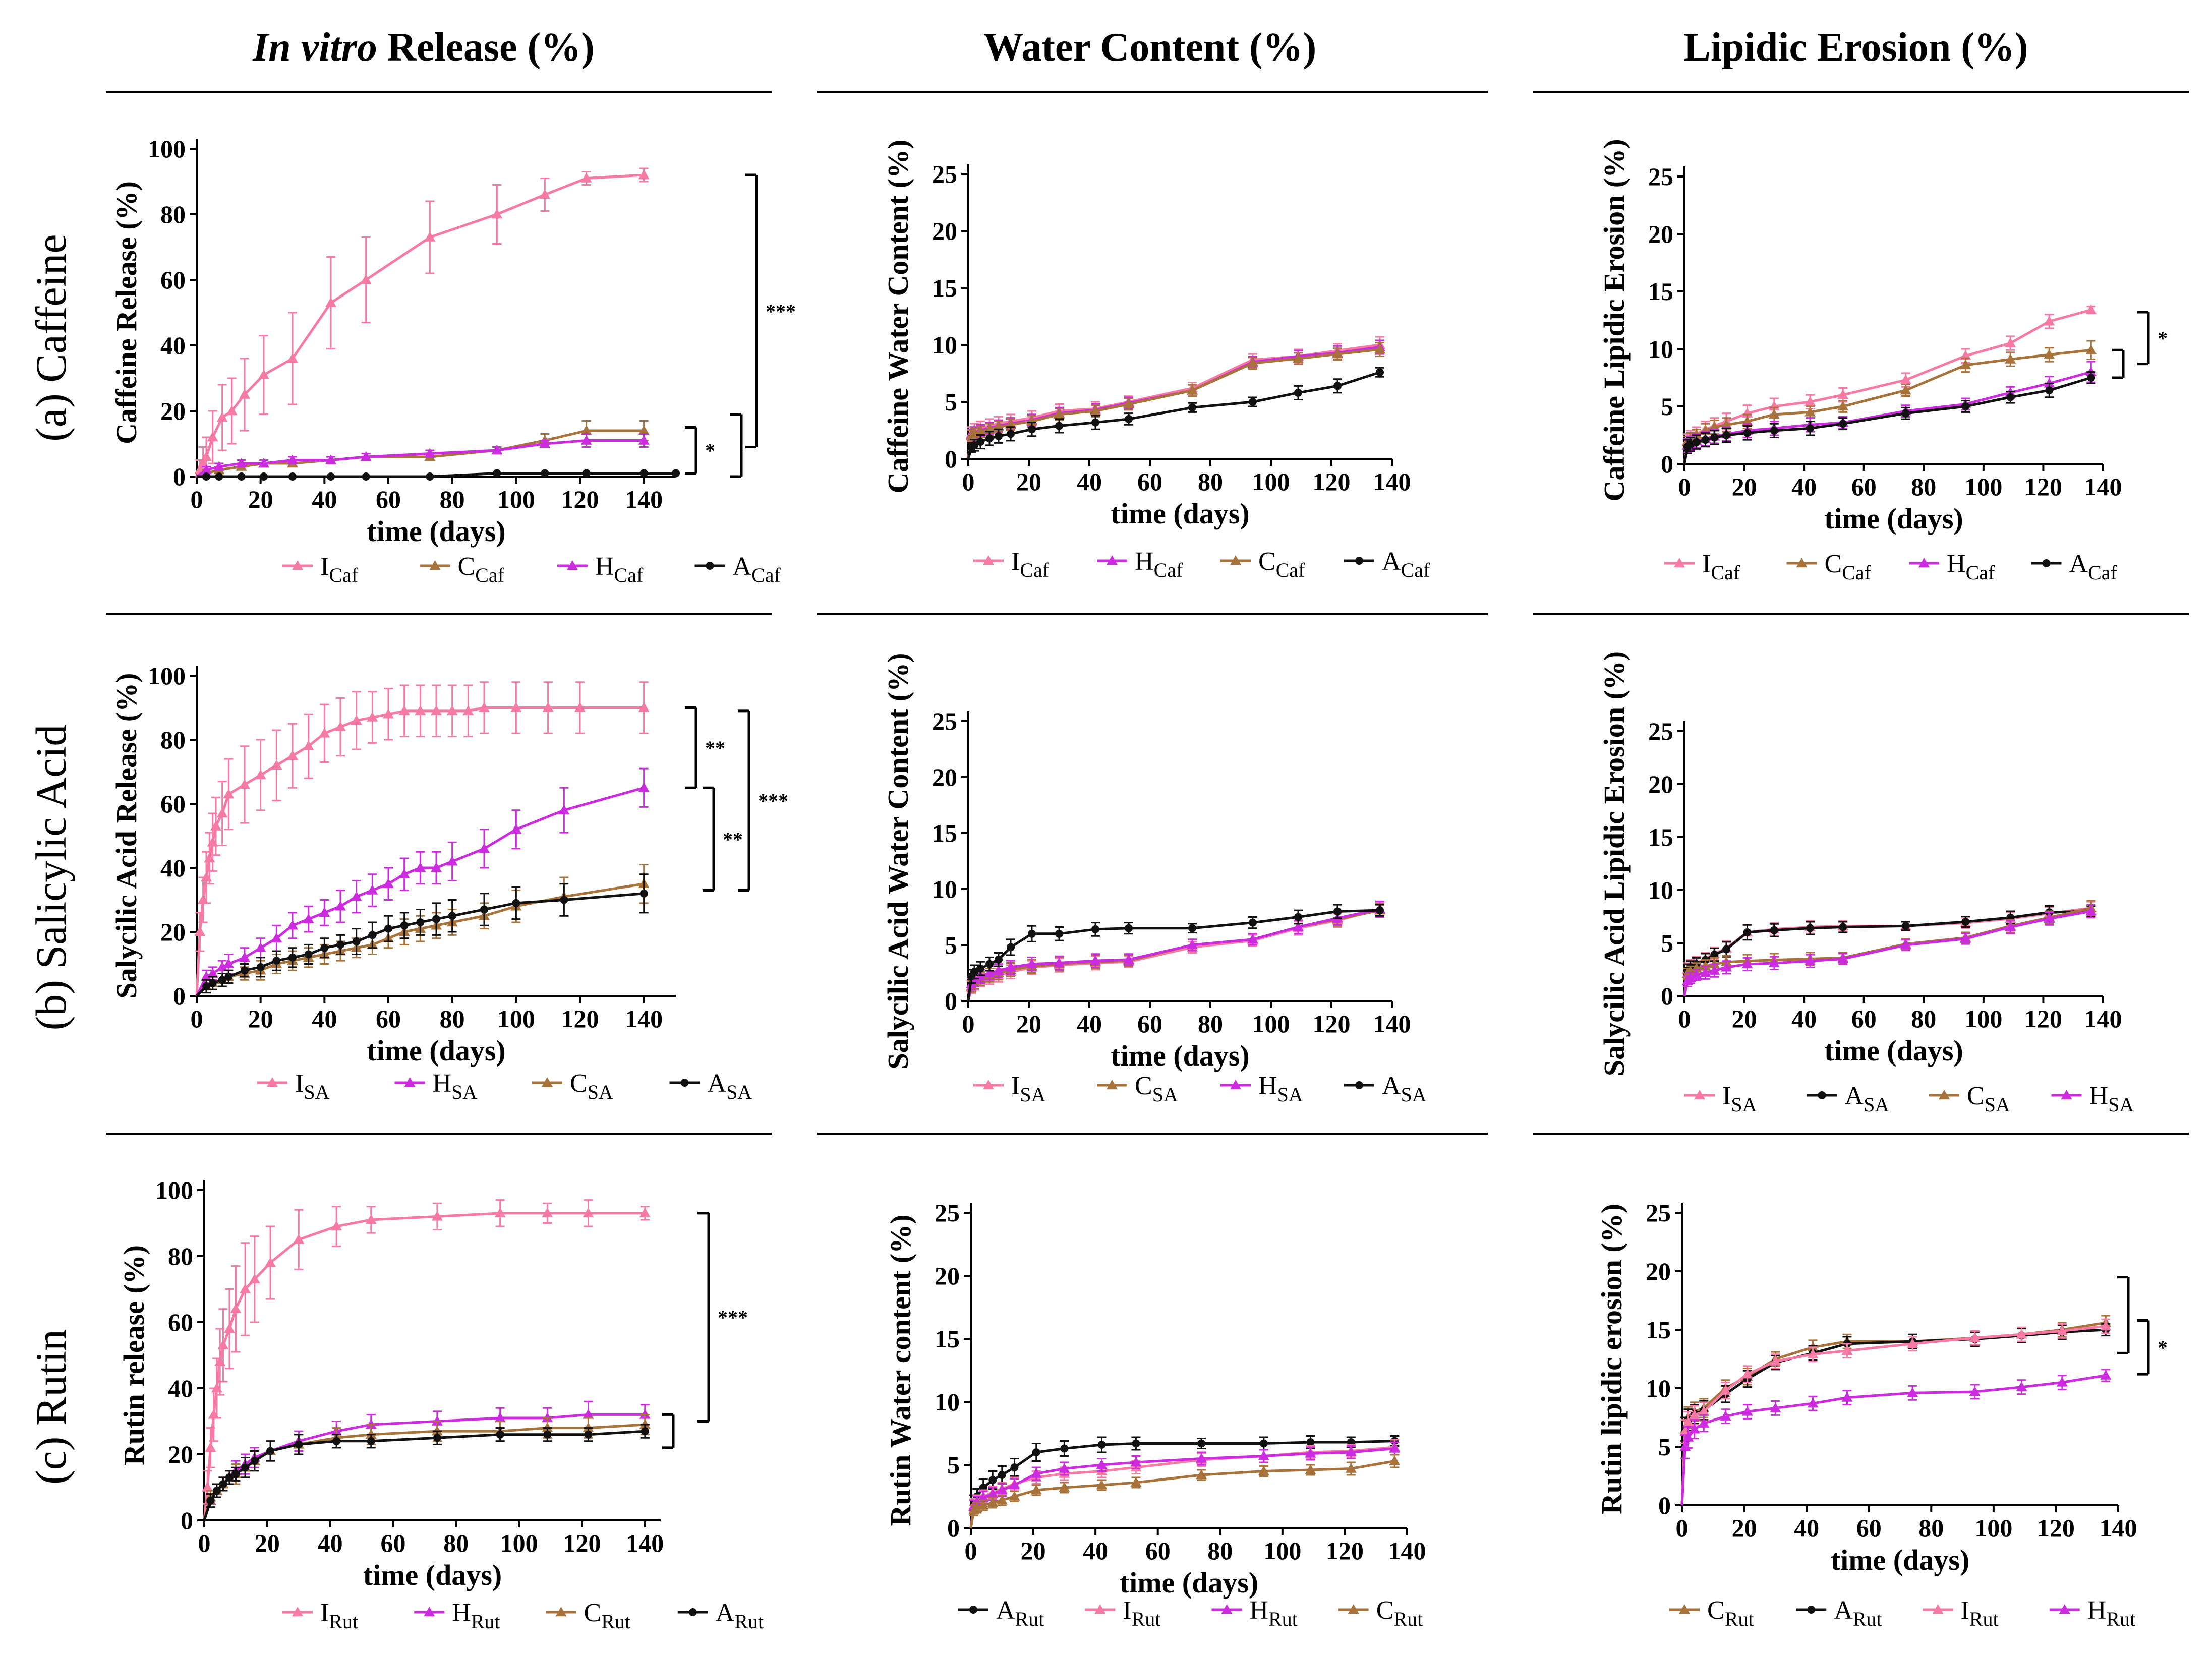  What do you see at coordinates (1281, 564) in the screenshot?
I see `legend-label: CCaf` at bounding box center [1281, 564].